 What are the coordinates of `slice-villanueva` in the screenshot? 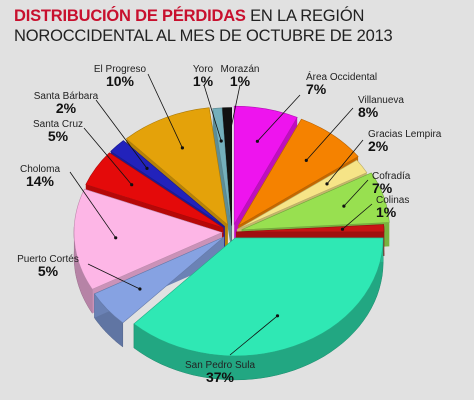 It's located at (298, 172).